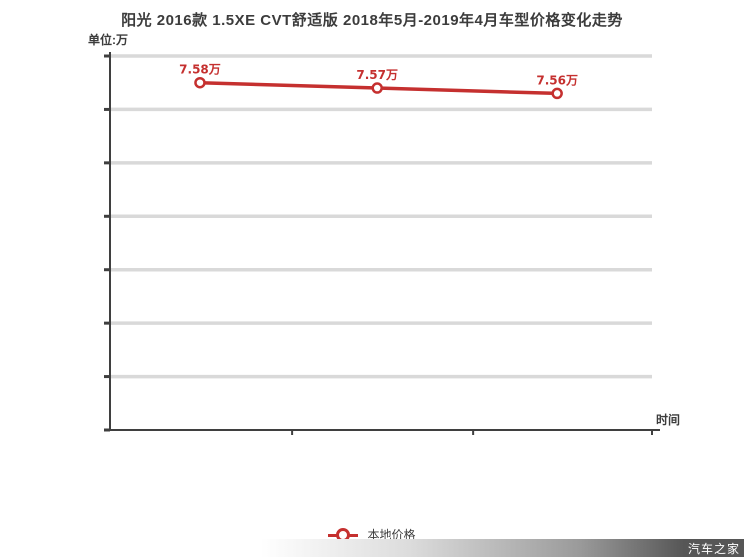  What do you see at coordinates (200, 70) in the screenshot?
I see `point-value-label: 7.58万` at bounding box center [200, 70].